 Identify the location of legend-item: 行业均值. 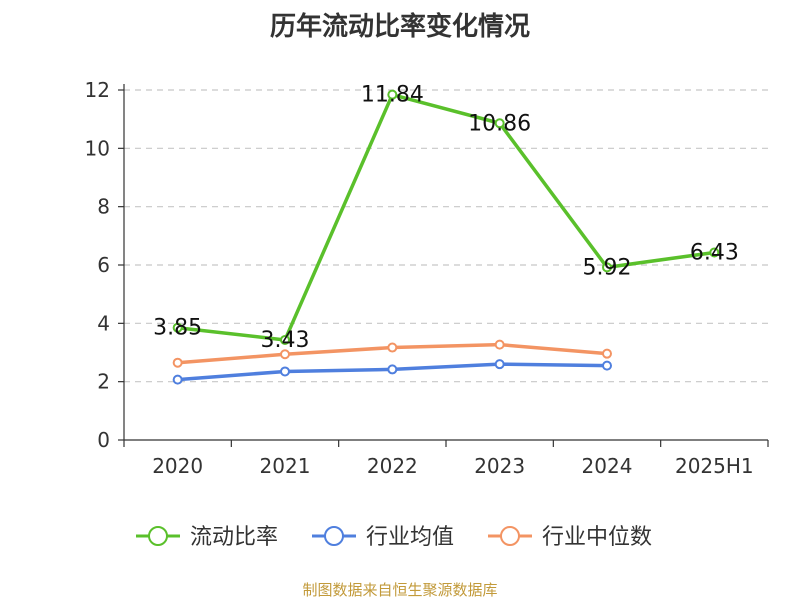
(383, 537).